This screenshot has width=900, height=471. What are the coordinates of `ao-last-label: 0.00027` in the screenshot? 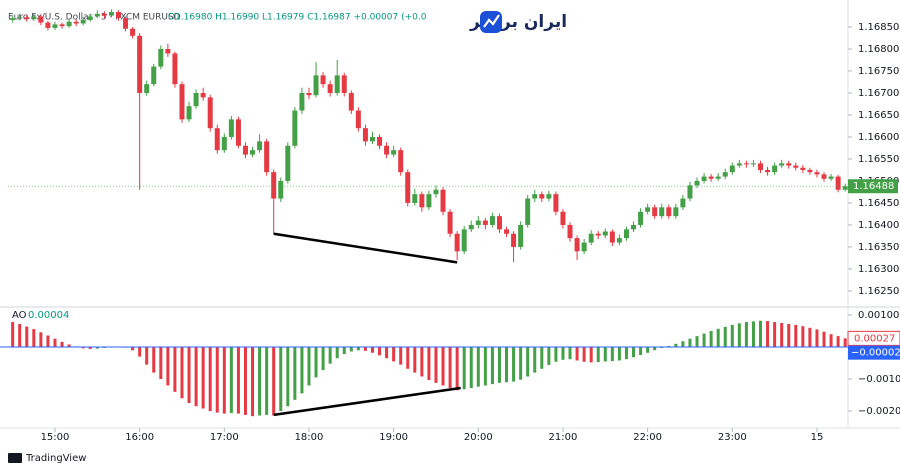 It's located at (874, 338).